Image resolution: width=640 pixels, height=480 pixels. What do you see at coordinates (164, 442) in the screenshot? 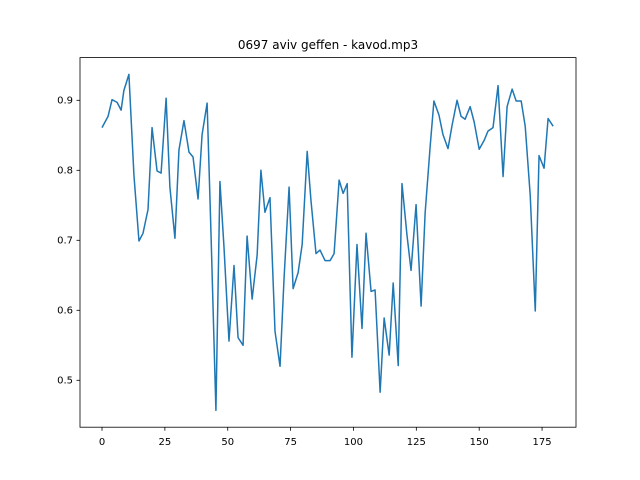
I see `x-tick-label: 25` at bounding box center [164, 442].